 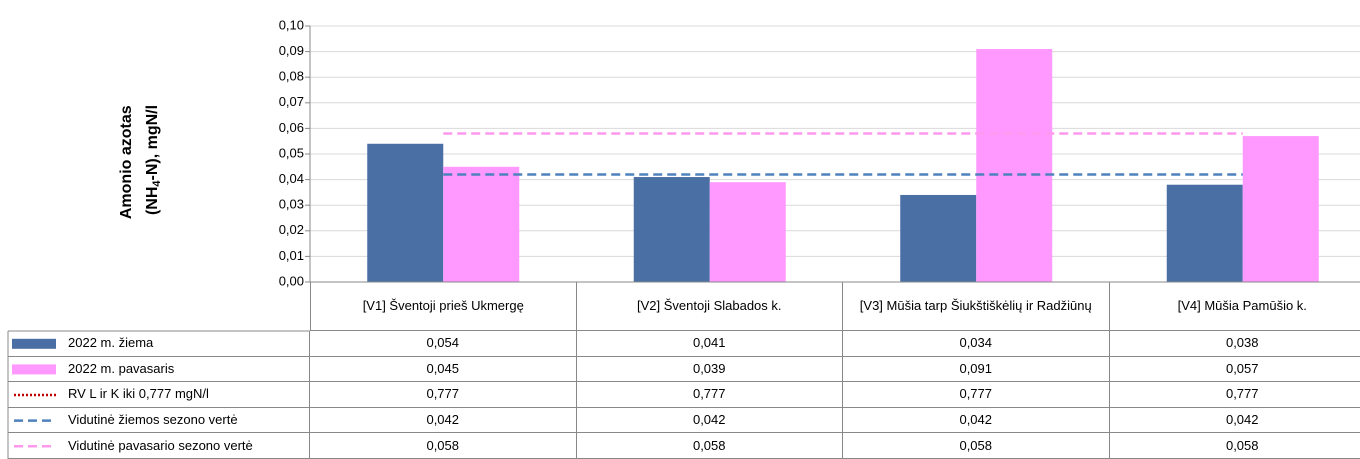 What do you see at coordinates (291, 101) in the screenshot?
I see `y-tick-label: 0,07` at bounding box center [291, 101].